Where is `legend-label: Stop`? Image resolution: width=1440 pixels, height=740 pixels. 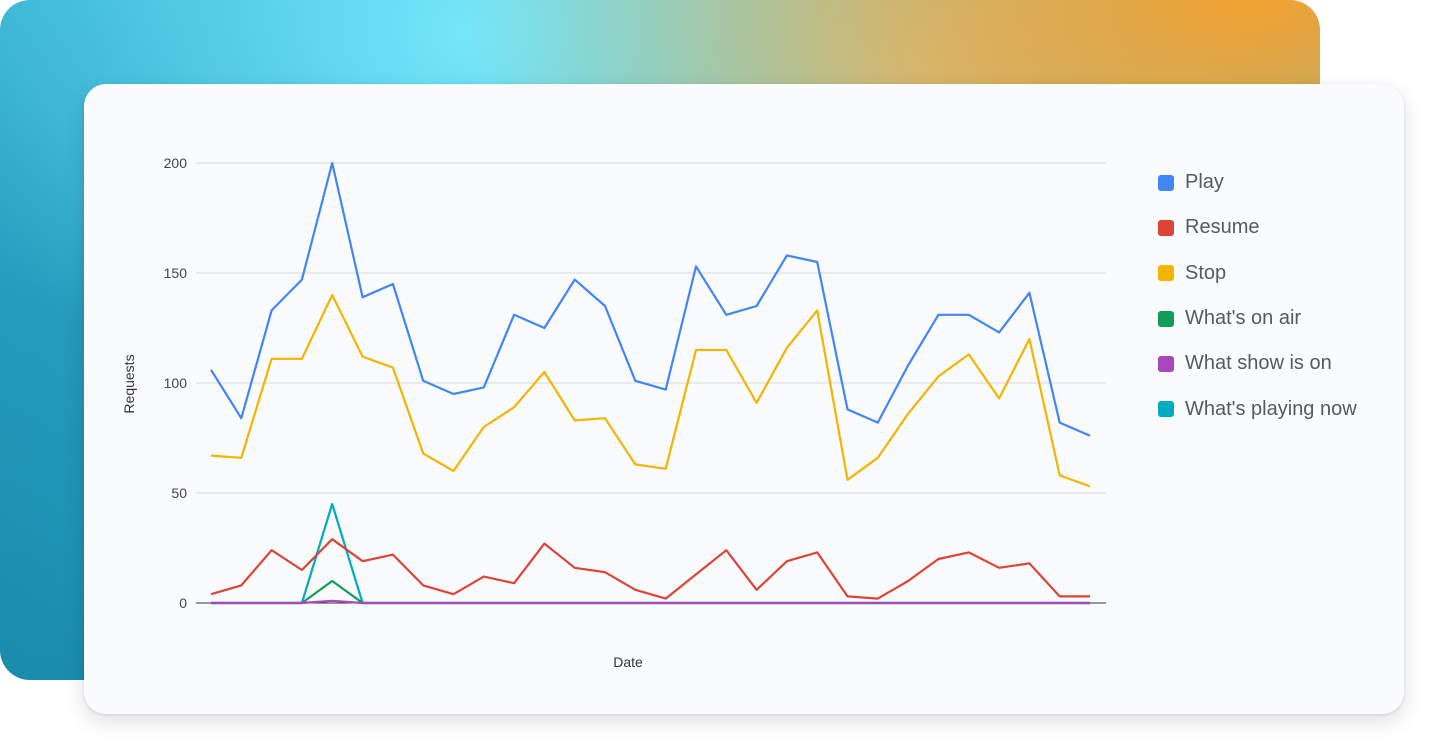
legend-label: Stop is located at coordinates (1206, 272).